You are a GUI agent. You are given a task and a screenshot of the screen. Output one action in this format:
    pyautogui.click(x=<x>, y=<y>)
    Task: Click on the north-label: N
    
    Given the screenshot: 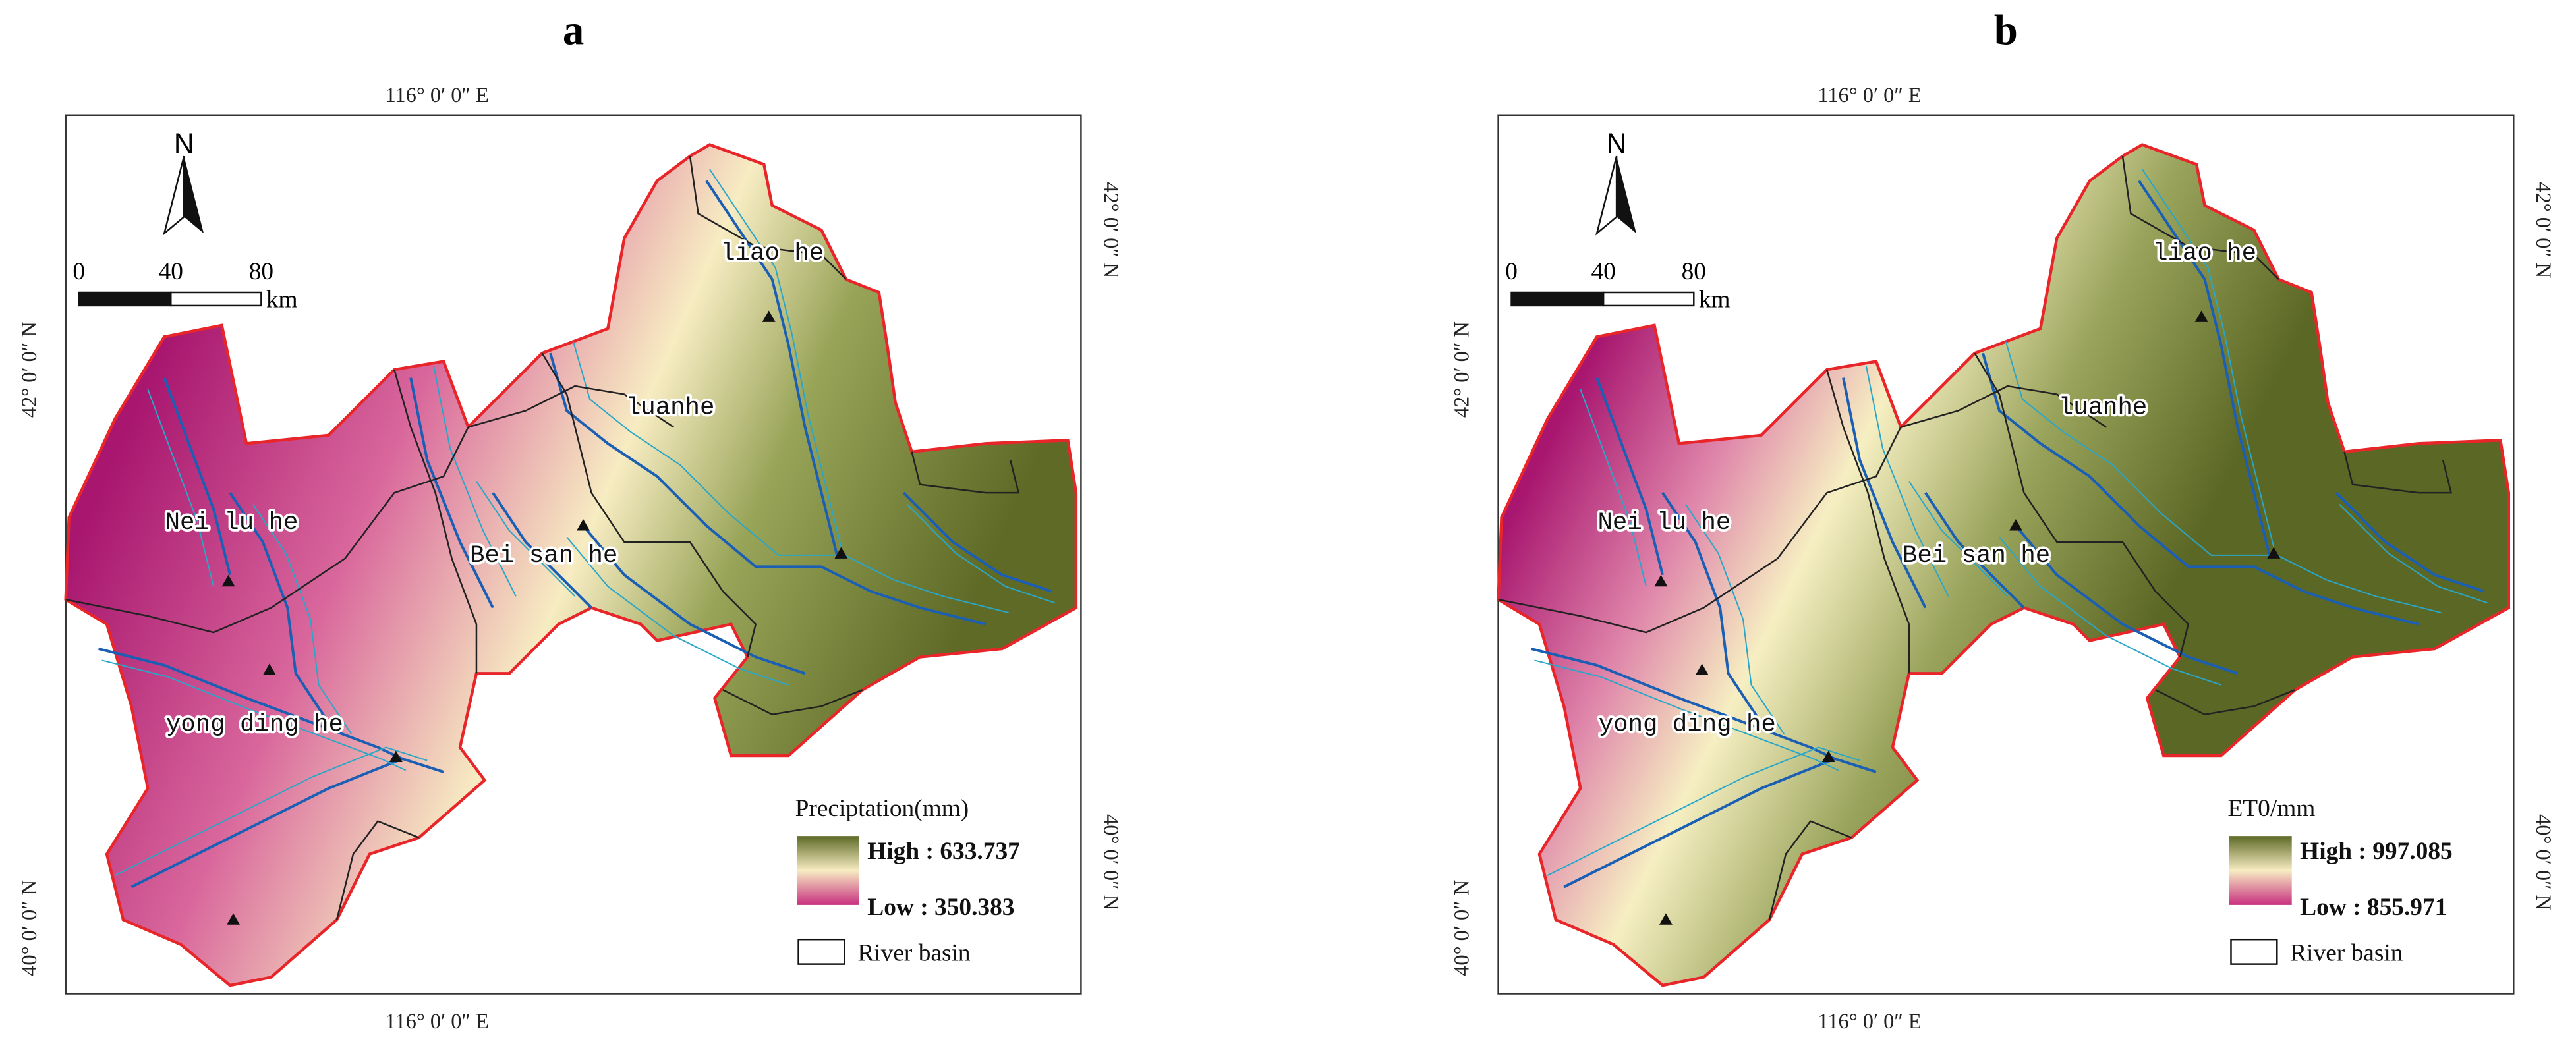 What is the action you would take?
    pyautogui.click(x=184, y=143)
    